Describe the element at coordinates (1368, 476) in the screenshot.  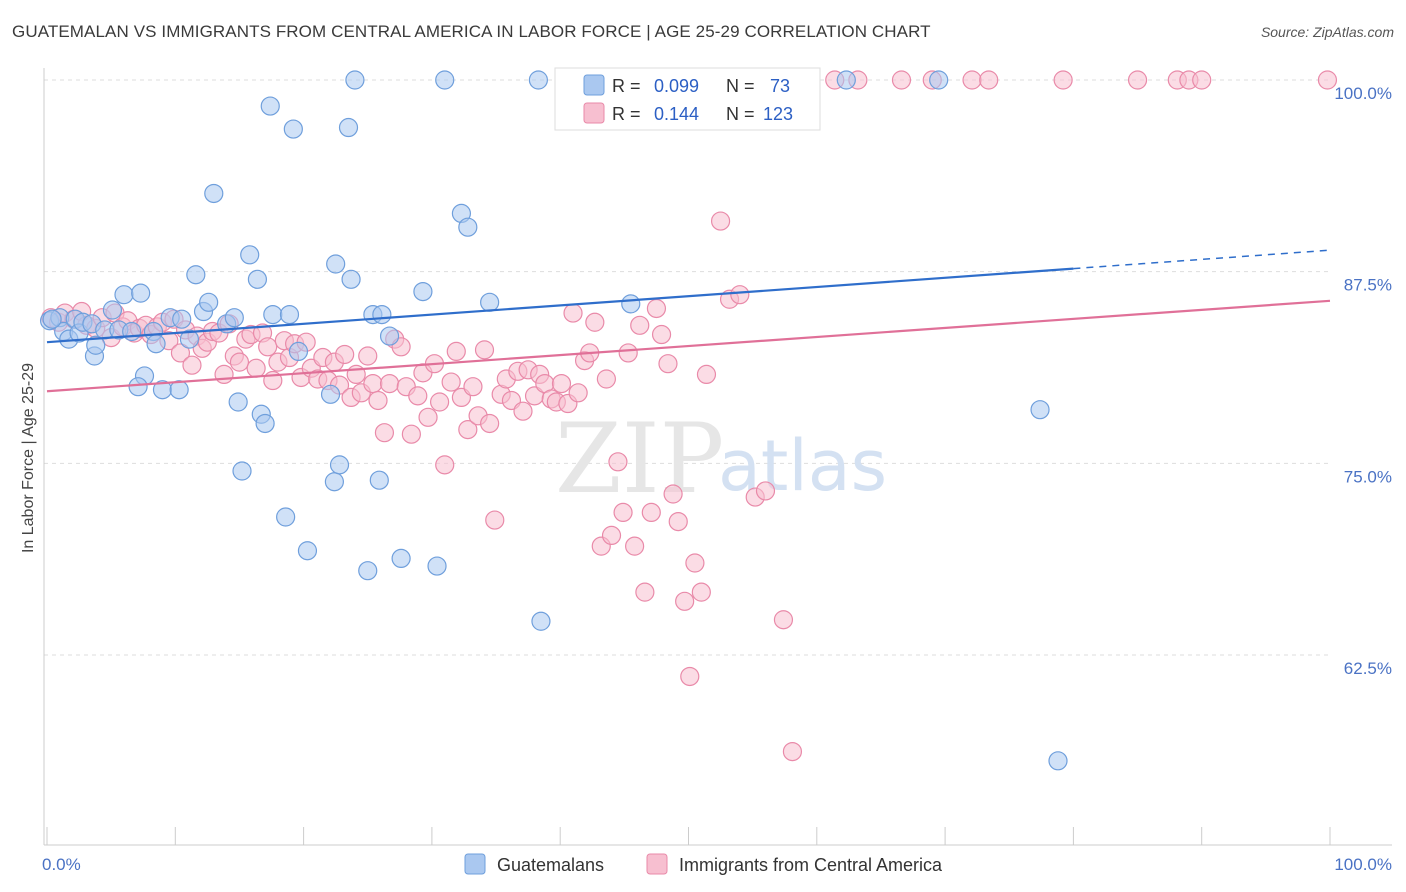
I see `y-tick-label-1: 75.0%` at that location.